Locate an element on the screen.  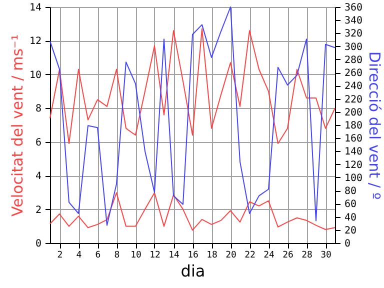
x-axis-title: dia is located at coordinates (193, 271).